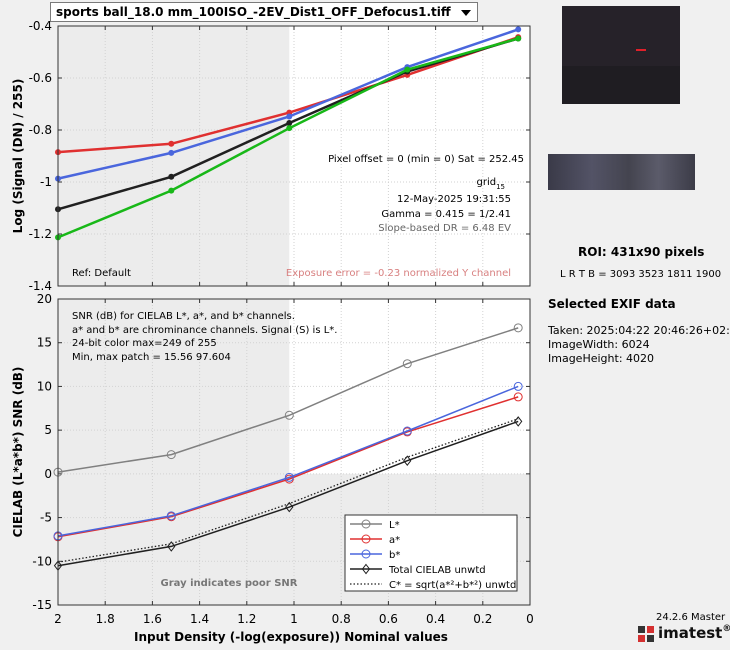 The width and height of the screenshot is (730, 650). I want to click on bottom-ytick-label: 0, so click(48, 474).